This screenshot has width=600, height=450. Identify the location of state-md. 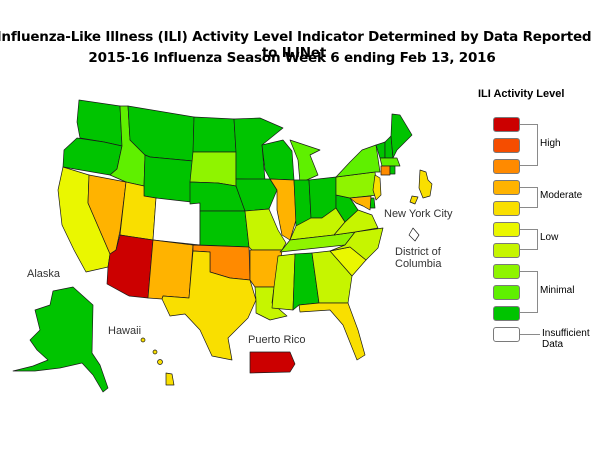
(360, 203).